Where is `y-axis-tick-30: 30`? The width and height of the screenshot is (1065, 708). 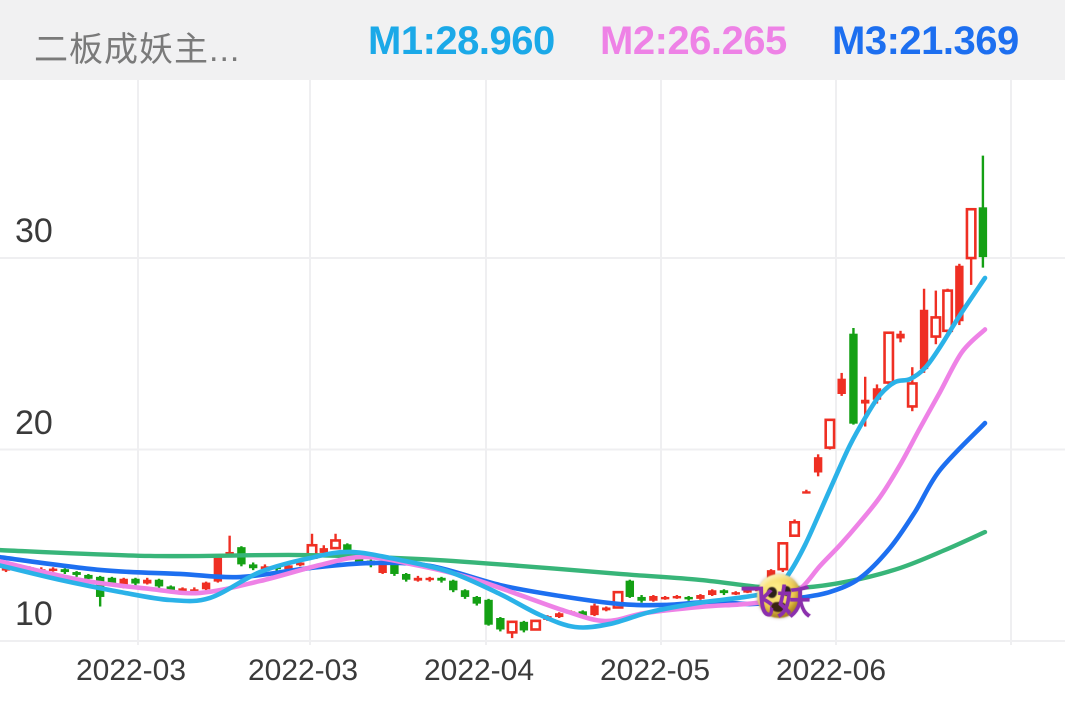
y-axis-tick-30: 30 is located at coordinates (34, 231).